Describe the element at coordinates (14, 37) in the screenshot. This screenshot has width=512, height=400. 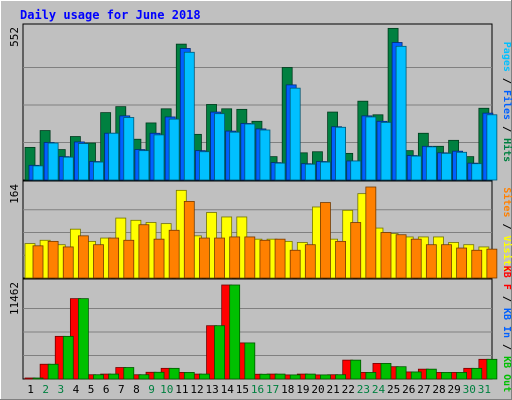
I see `y-max-label: 552` at that location.